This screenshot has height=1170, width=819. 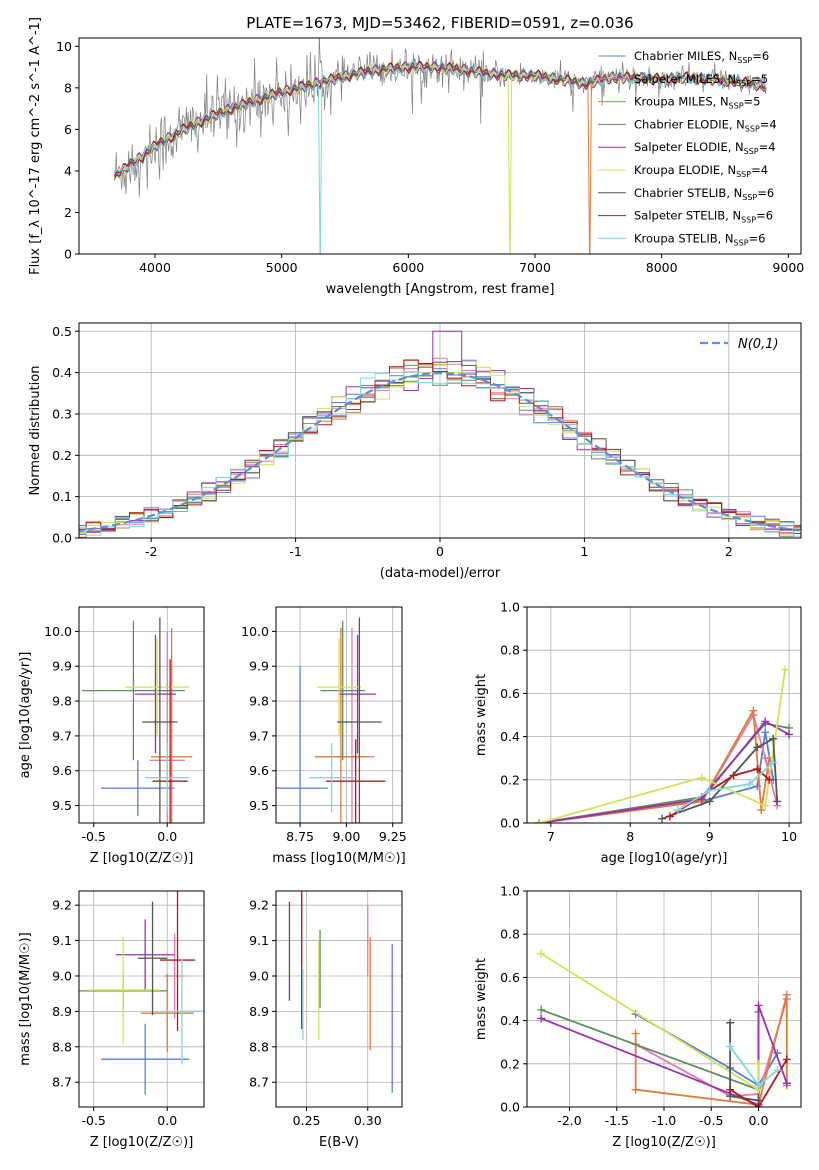 I want to click on x-tick-label: 8.75, so click(x=300, y=836).